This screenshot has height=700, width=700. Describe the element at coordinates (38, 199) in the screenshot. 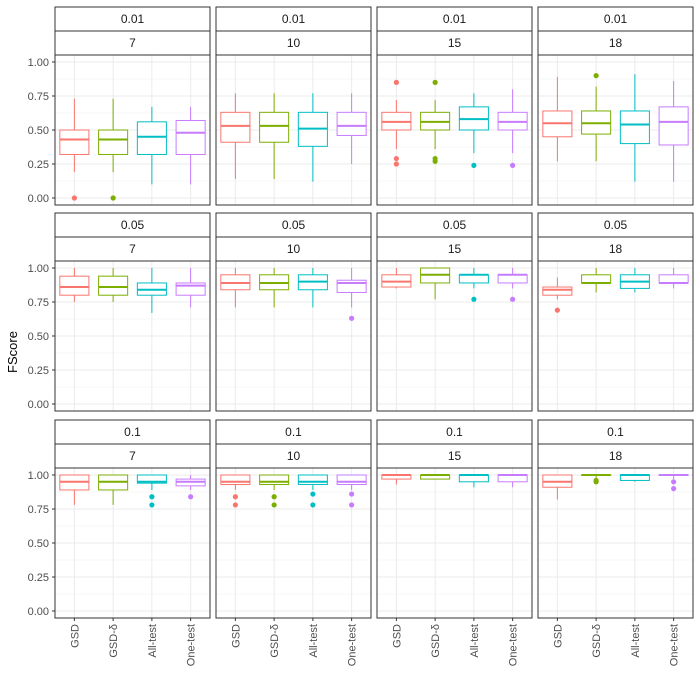

I see `y-tick-label: 0.00` at that location.